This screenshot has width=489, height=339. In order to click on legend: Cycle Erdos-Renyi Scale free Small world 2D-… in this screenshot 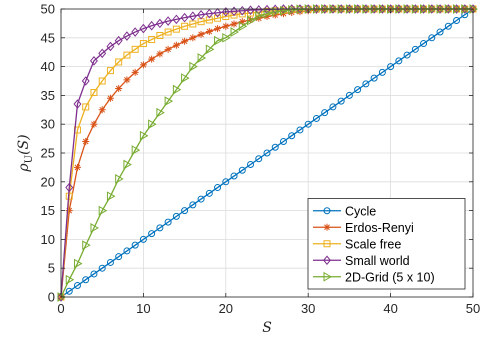, I will do `click(386, 244)`.